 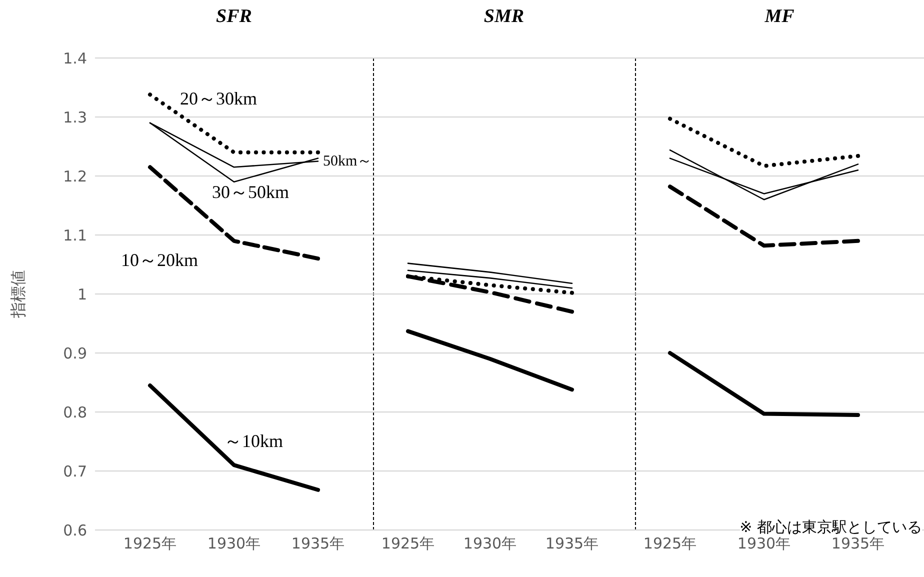 I want to click on y-tick-label: 1.2, so click(x=75, y=176).